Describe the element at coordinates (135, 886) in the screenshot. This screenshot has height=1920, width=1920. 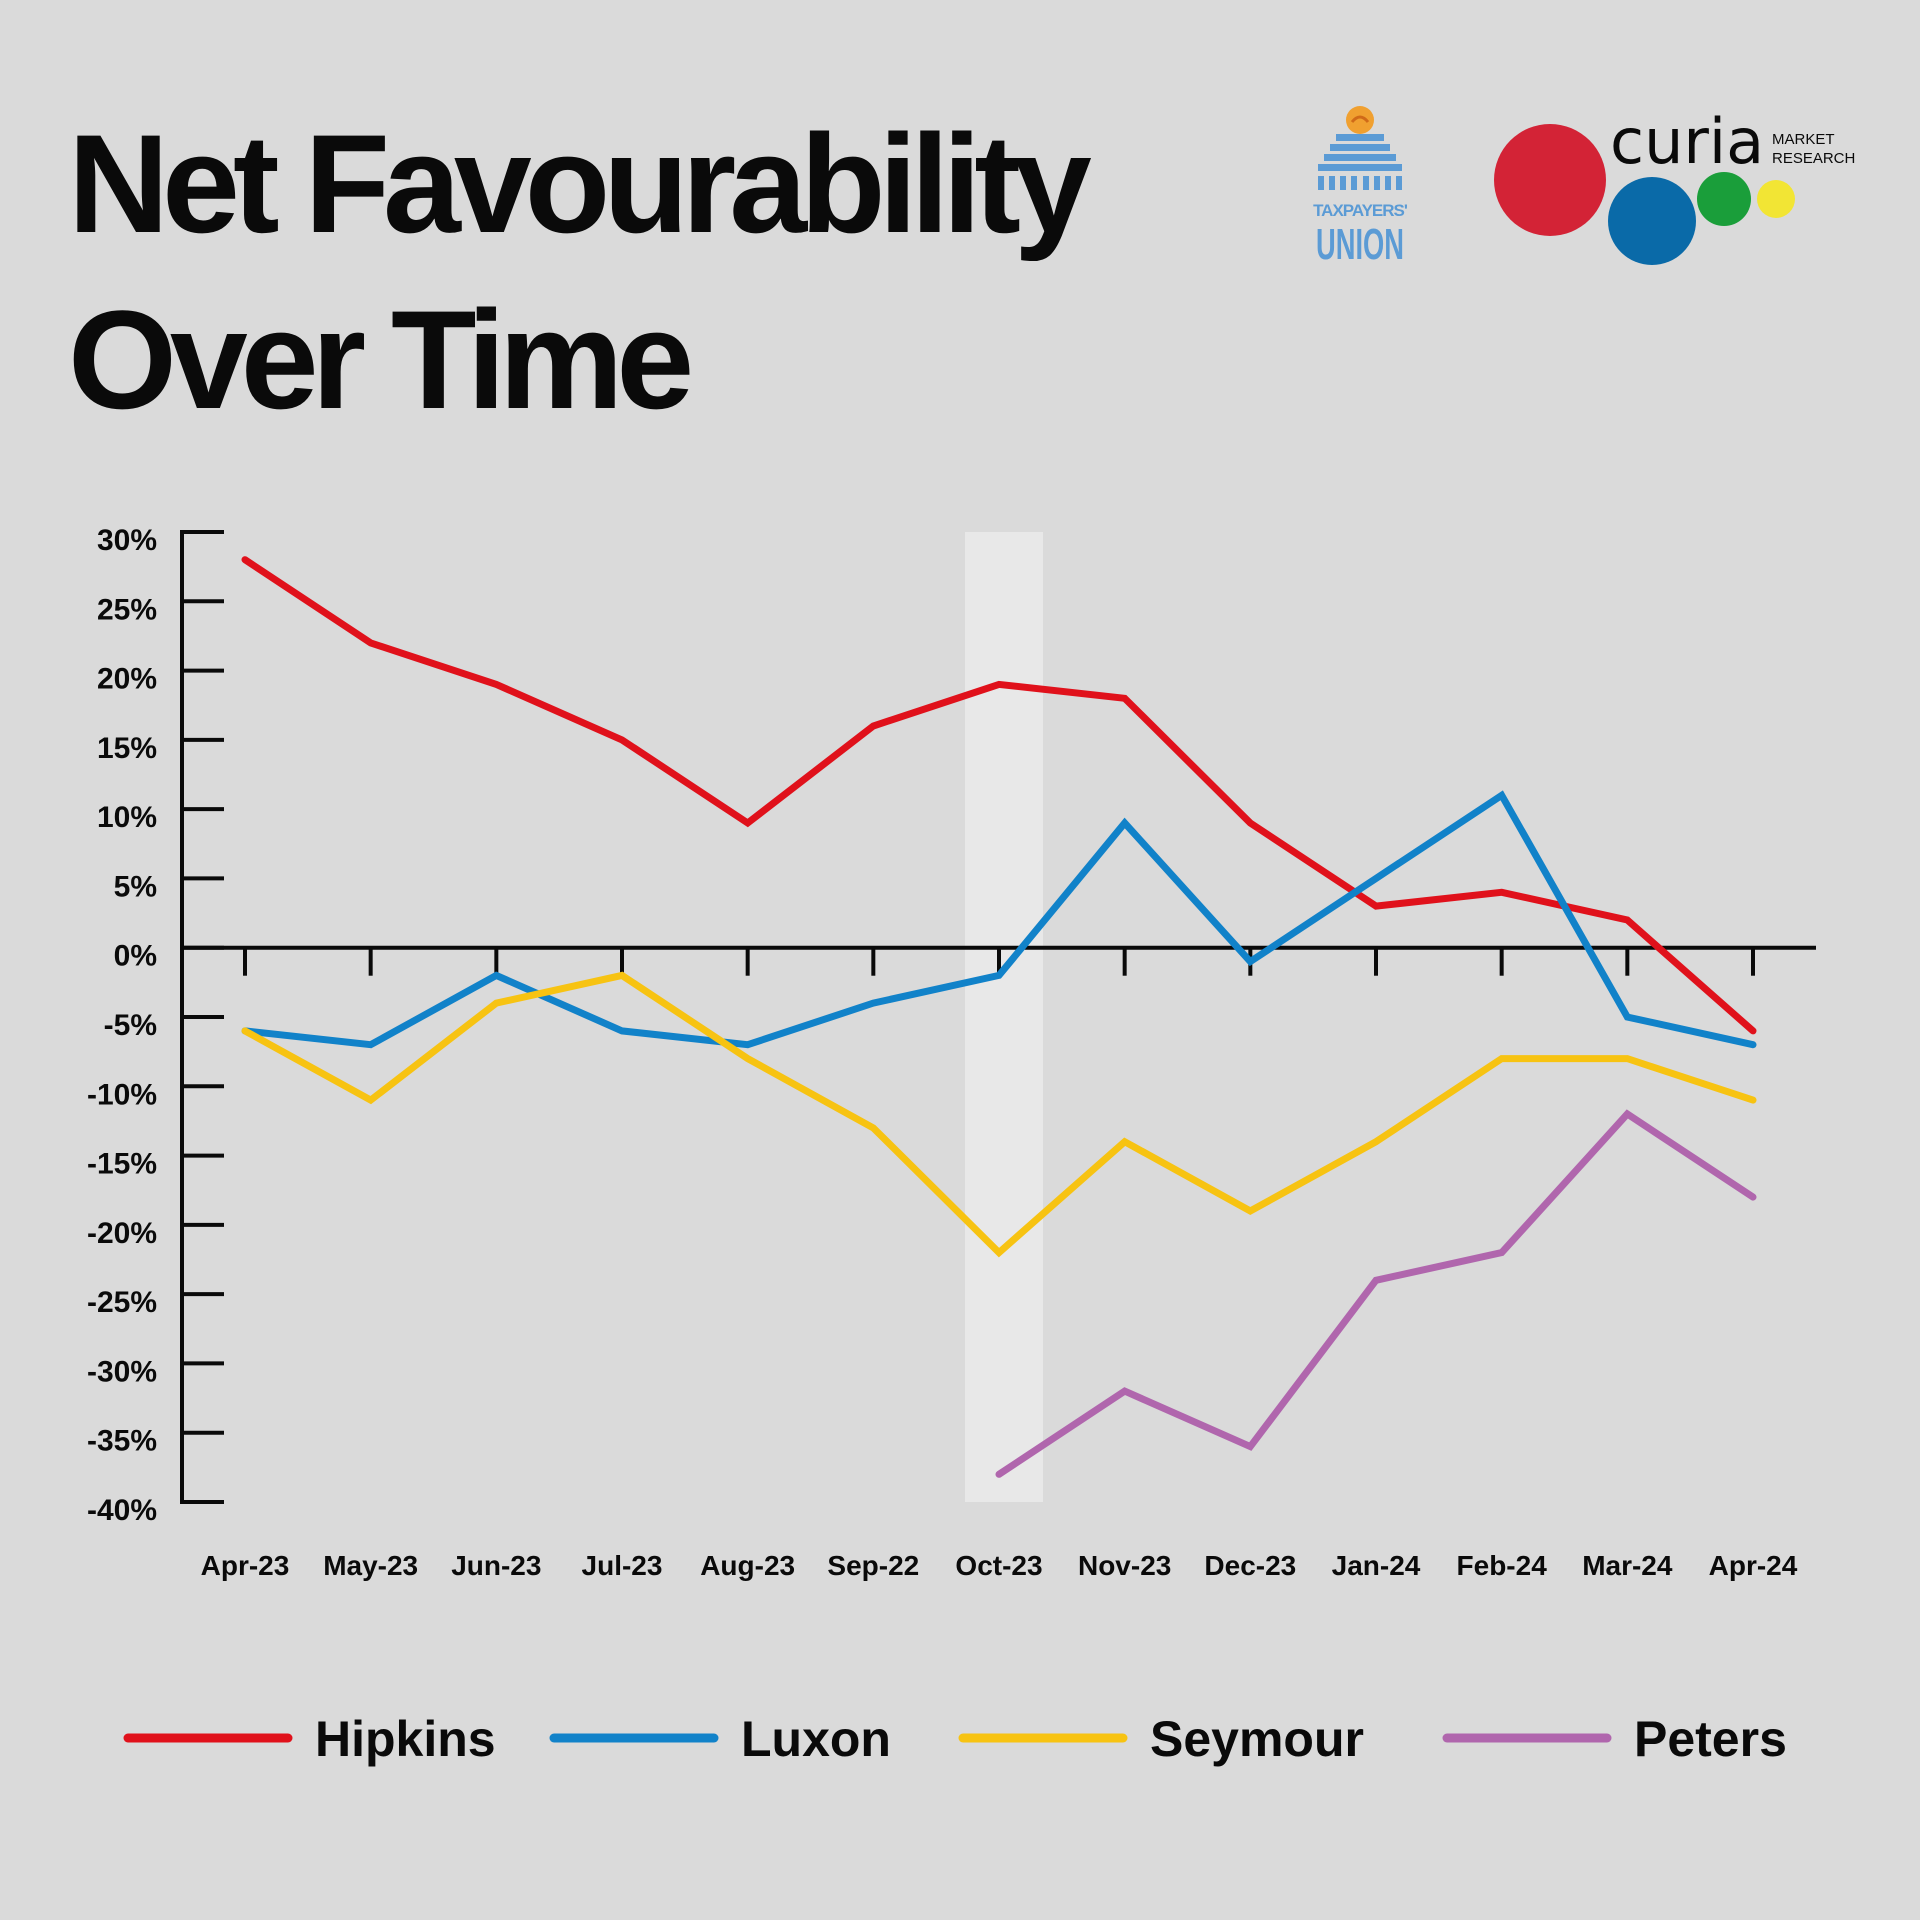
I see `y-tick-label: 5%` at that location.